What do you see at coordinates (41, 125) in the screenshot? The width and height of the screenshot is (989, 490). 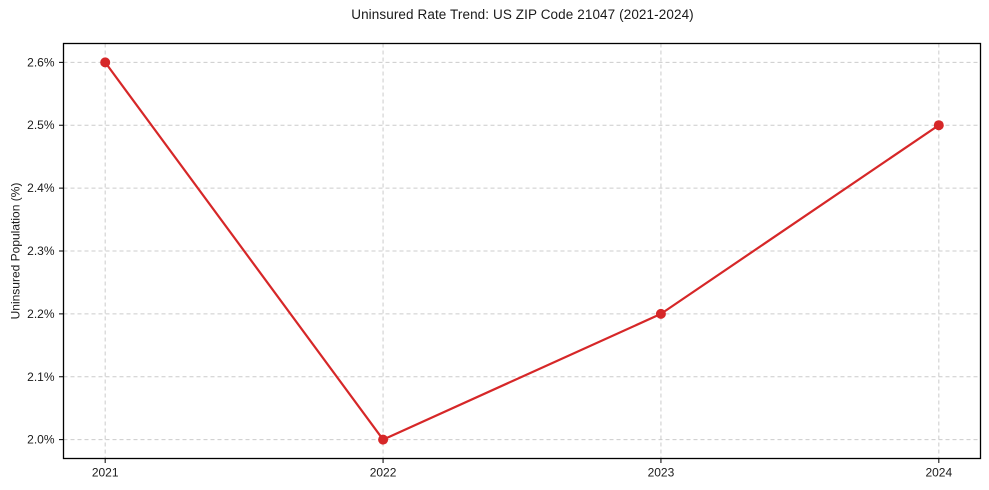 I see `y-tick-label: 2.5%` at bounding box center [41, 125].